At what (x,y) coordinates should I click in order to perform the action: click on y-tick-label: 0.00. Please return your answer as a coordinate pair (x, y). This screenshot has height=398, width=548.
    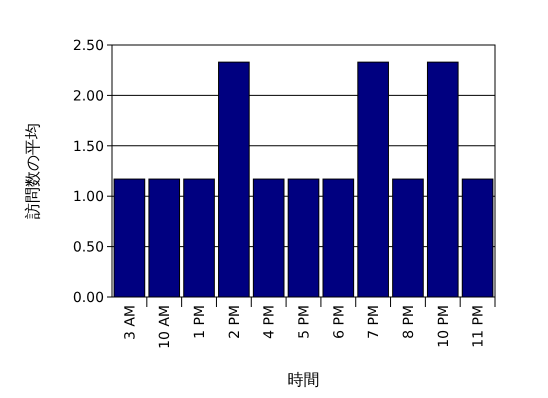
    Looking at the image, I should click on (88, 298).